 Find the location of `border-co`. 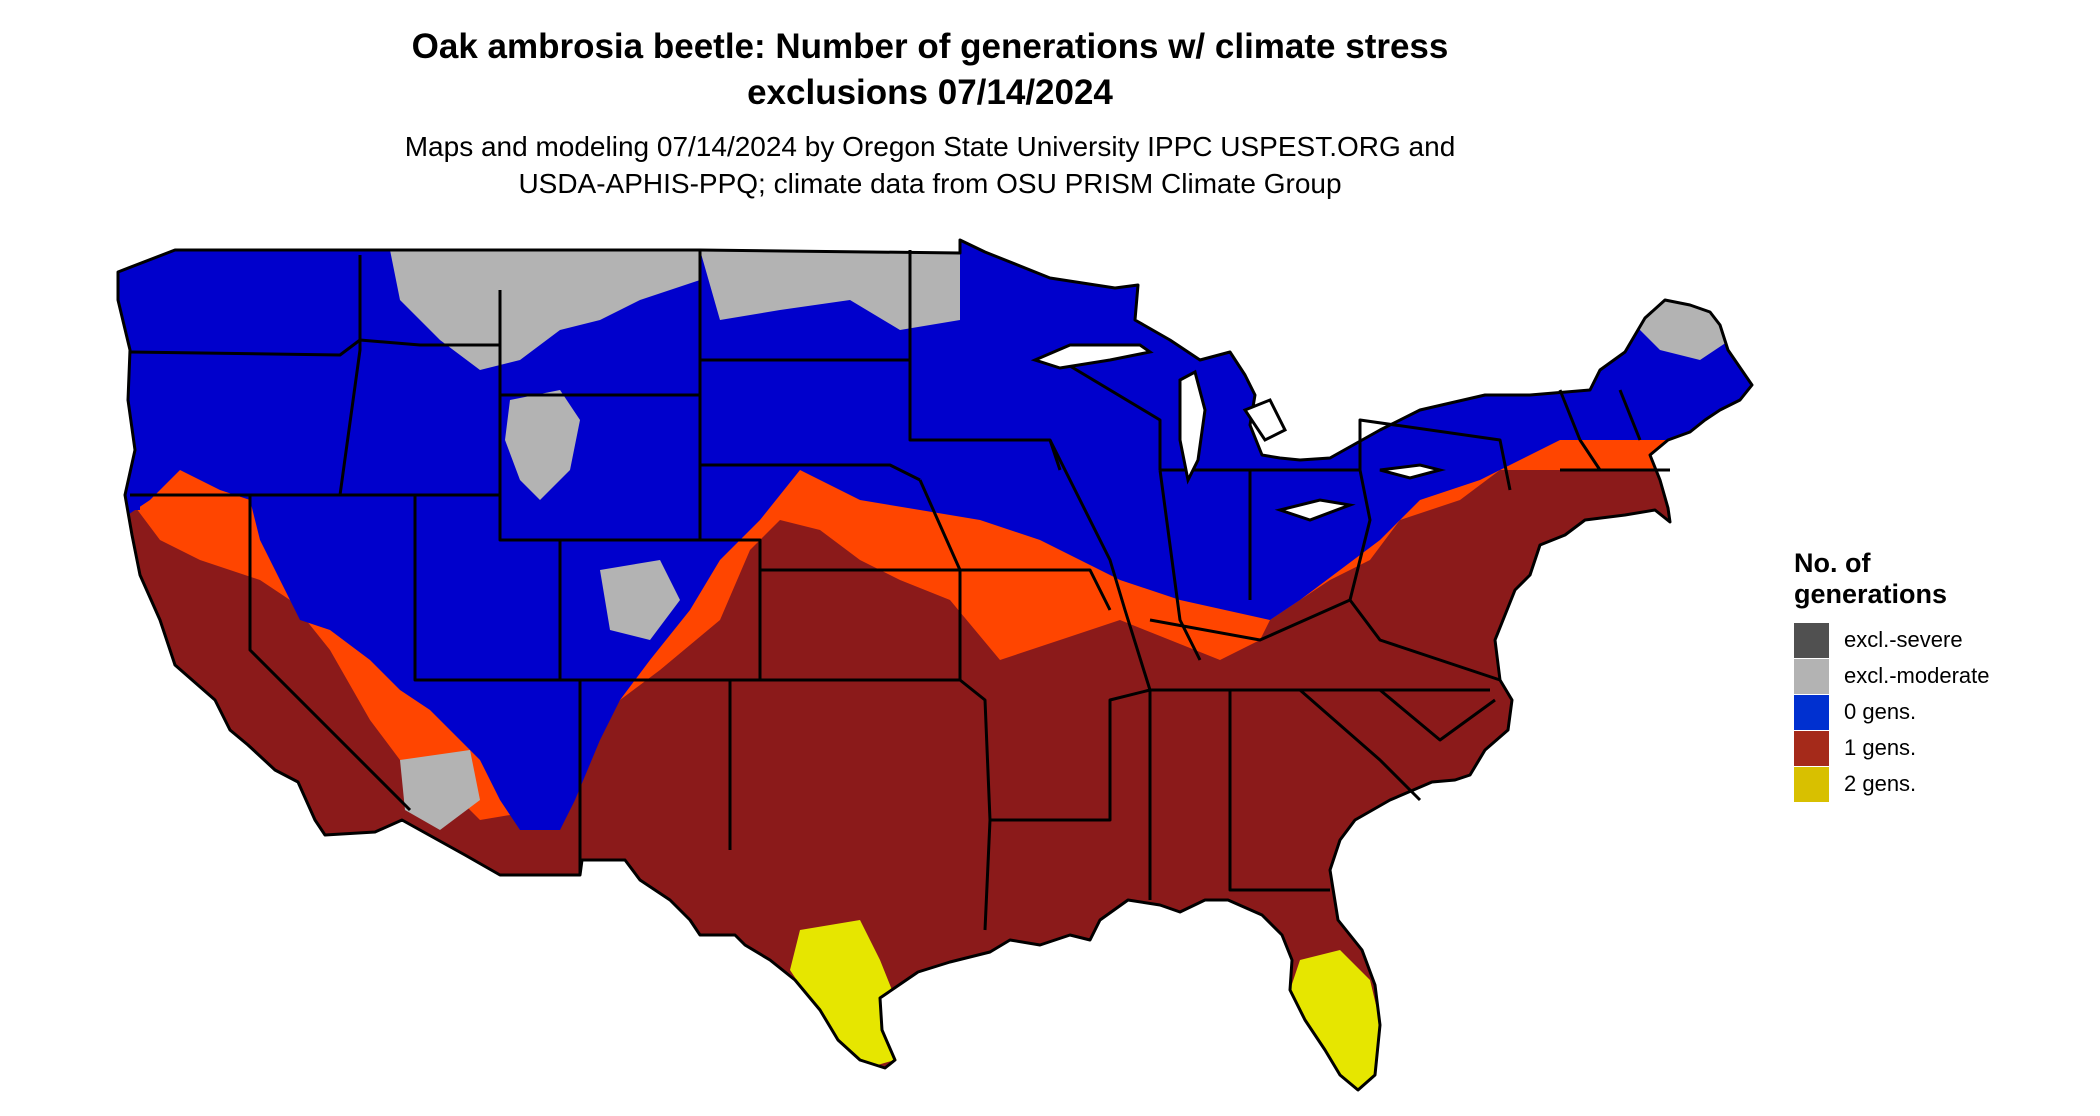

border-co is located at coordinates (661, 610).